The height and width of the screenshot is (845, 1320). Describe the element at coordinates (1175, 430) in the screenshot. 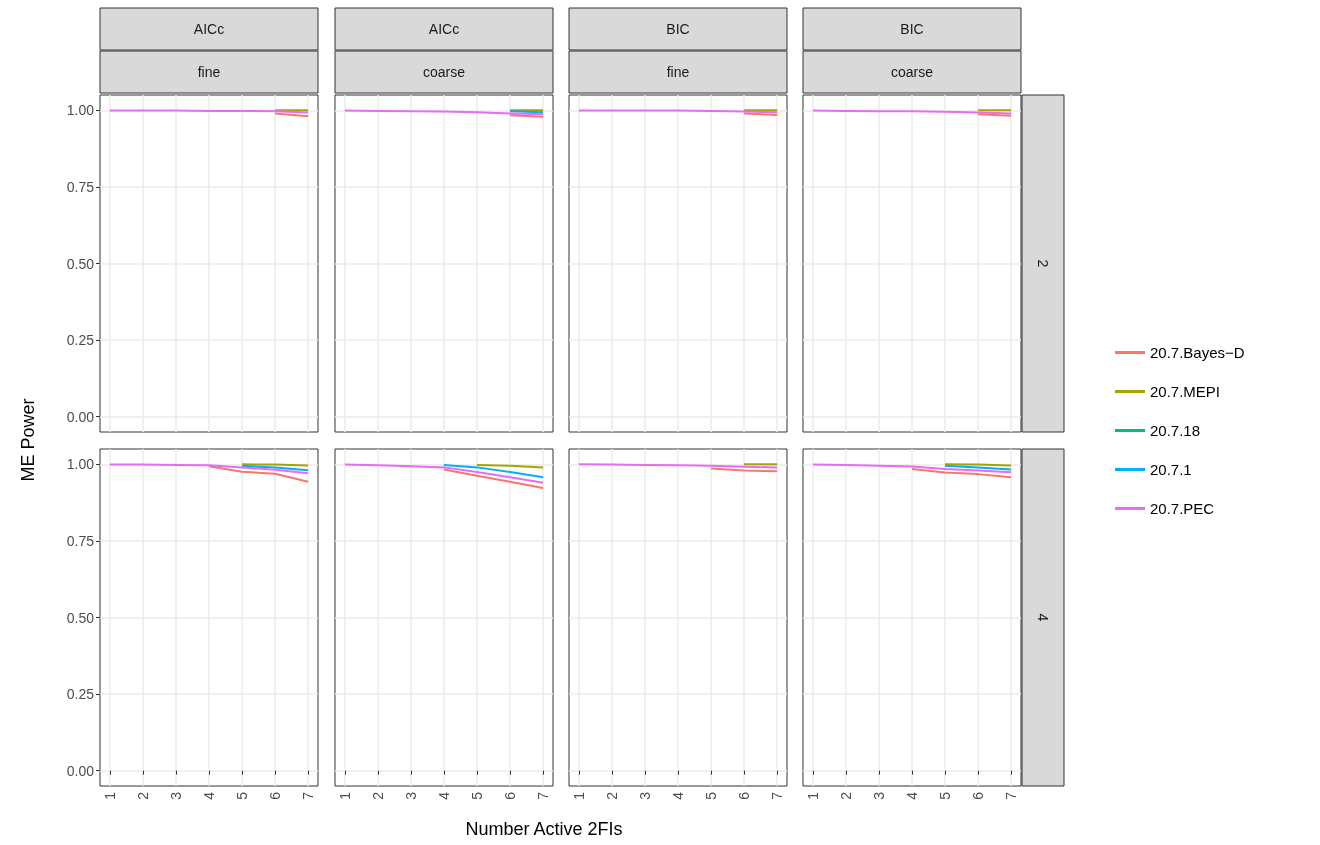

I see `legend-label: 20.7.18` at that location.